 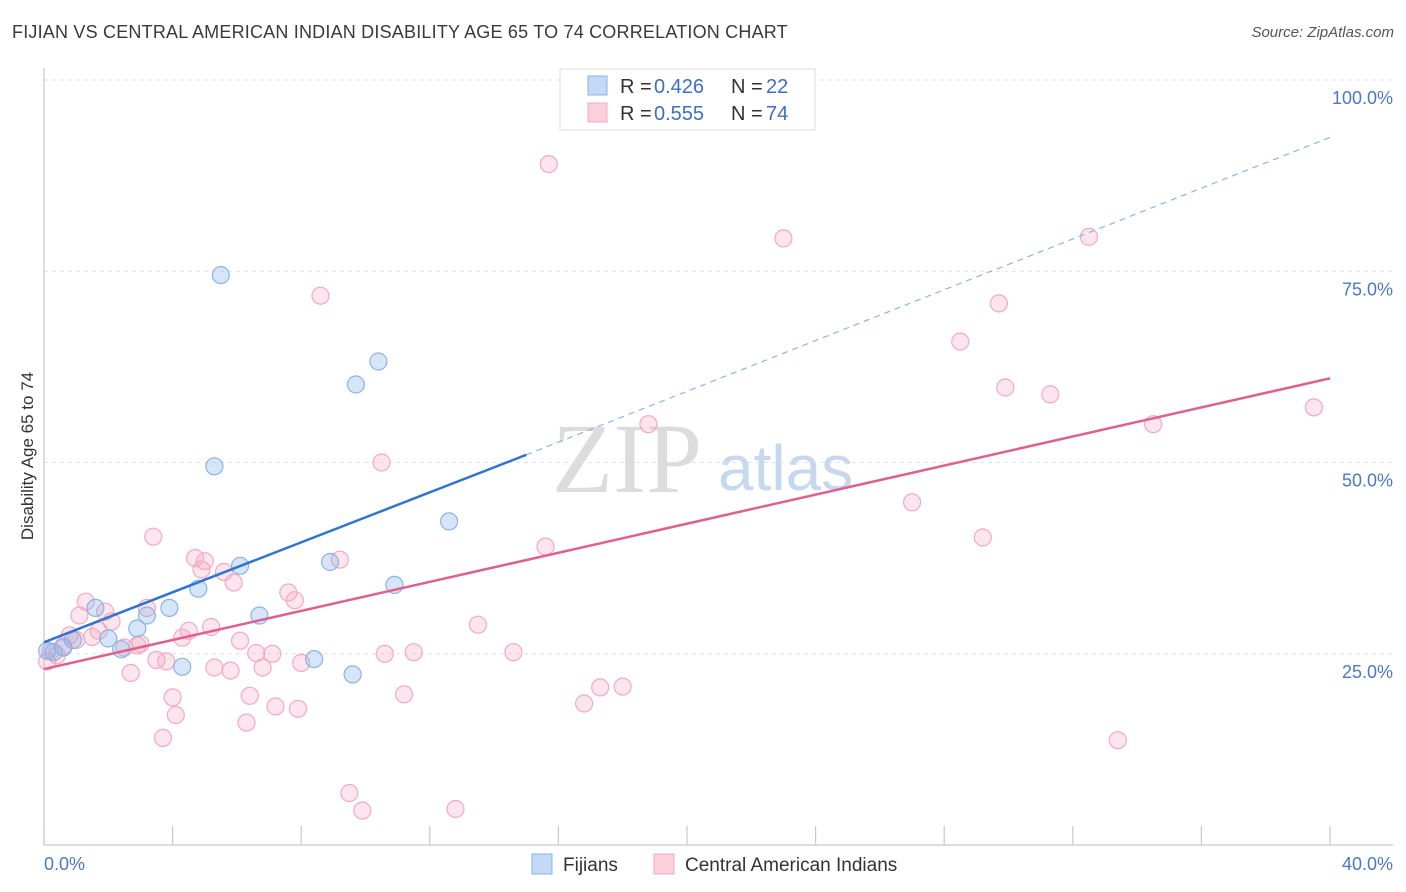 I want to click on legend-swatch-fijians, so click(x=597, y=85).